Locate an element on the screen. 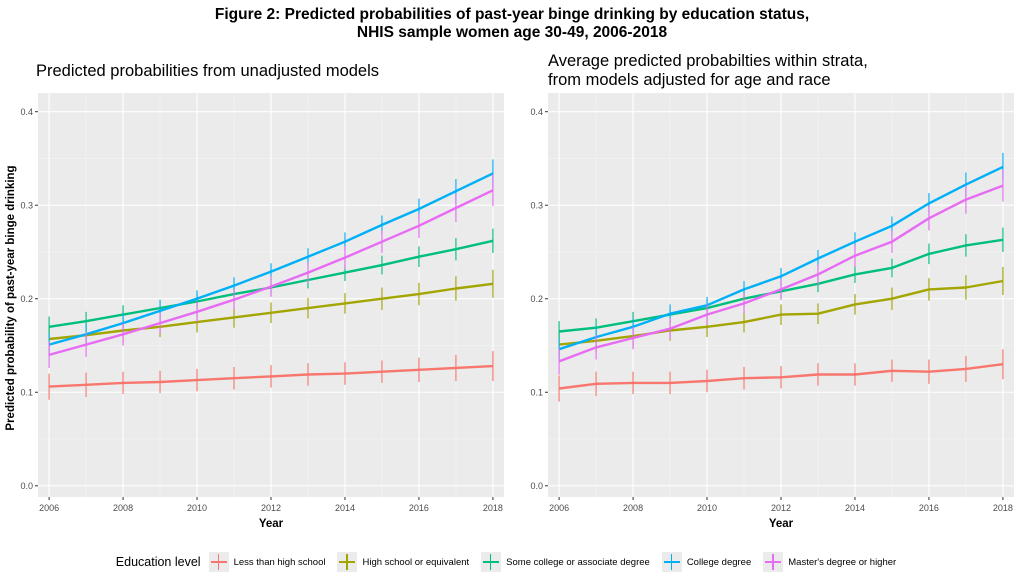 This screenshot has height=585, width=1024. left-y-tick-label: 0.1 is located at coordinates (26, 392).